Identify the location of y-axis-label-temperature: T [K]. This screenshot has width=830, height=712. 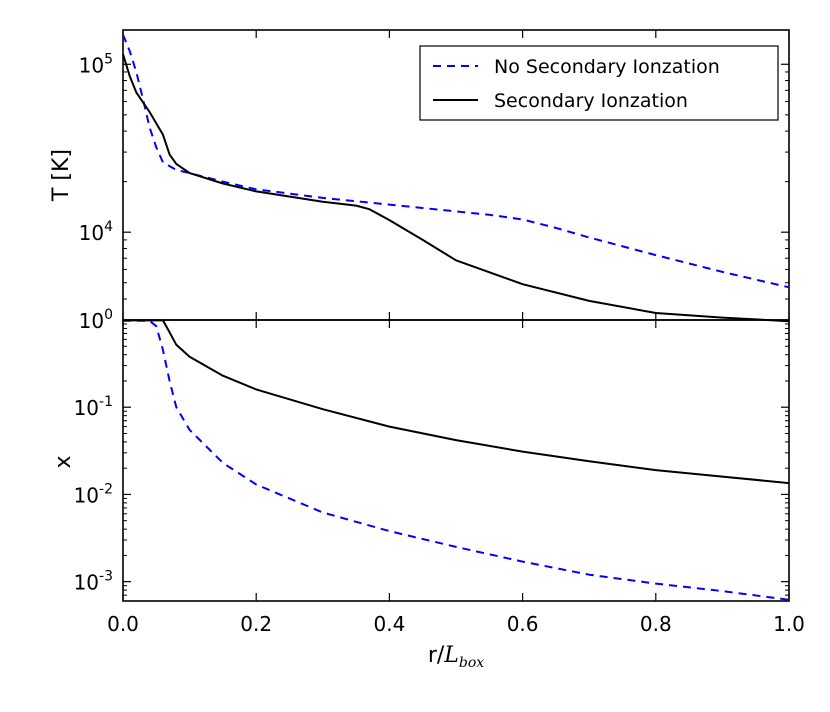
(61, 175).